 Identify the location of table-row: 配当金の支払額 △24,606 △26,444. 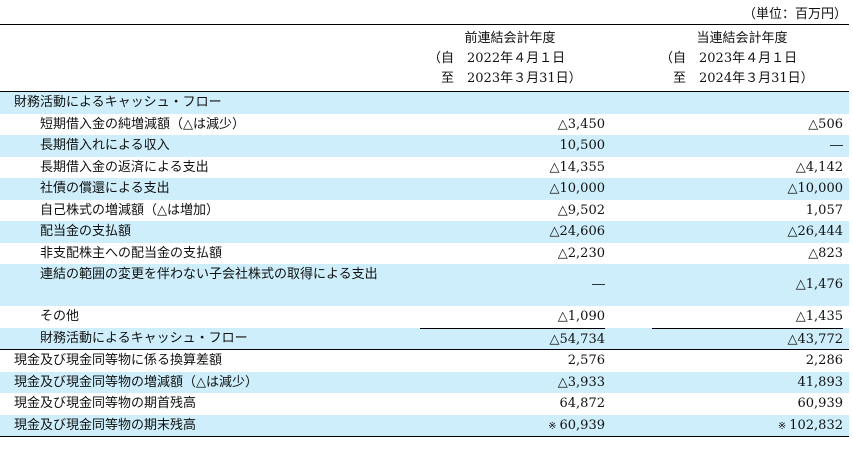
(424, 232).